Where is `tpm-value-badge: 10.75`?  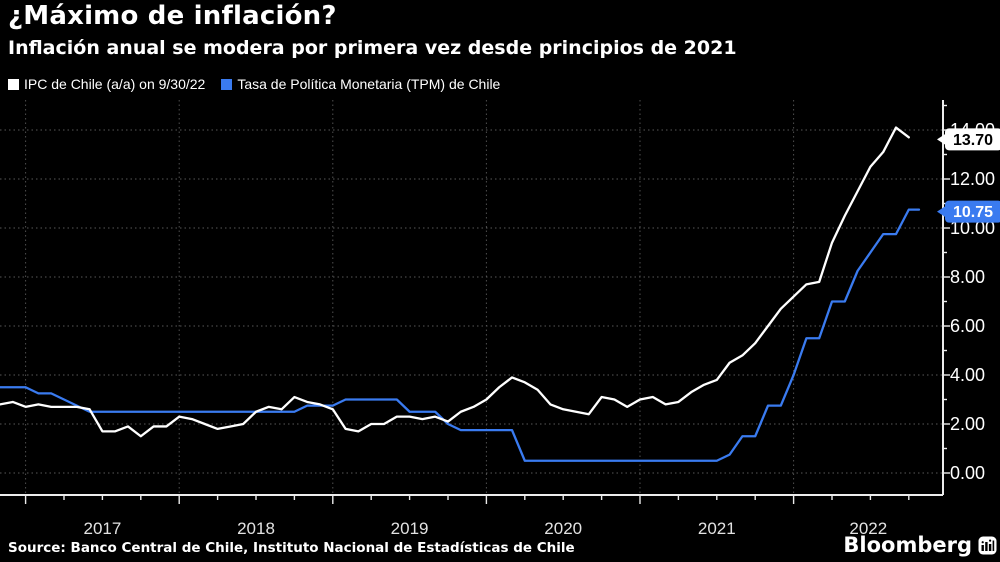 tpm-value-badge: 10.75 is located at coordinates (968, 211).